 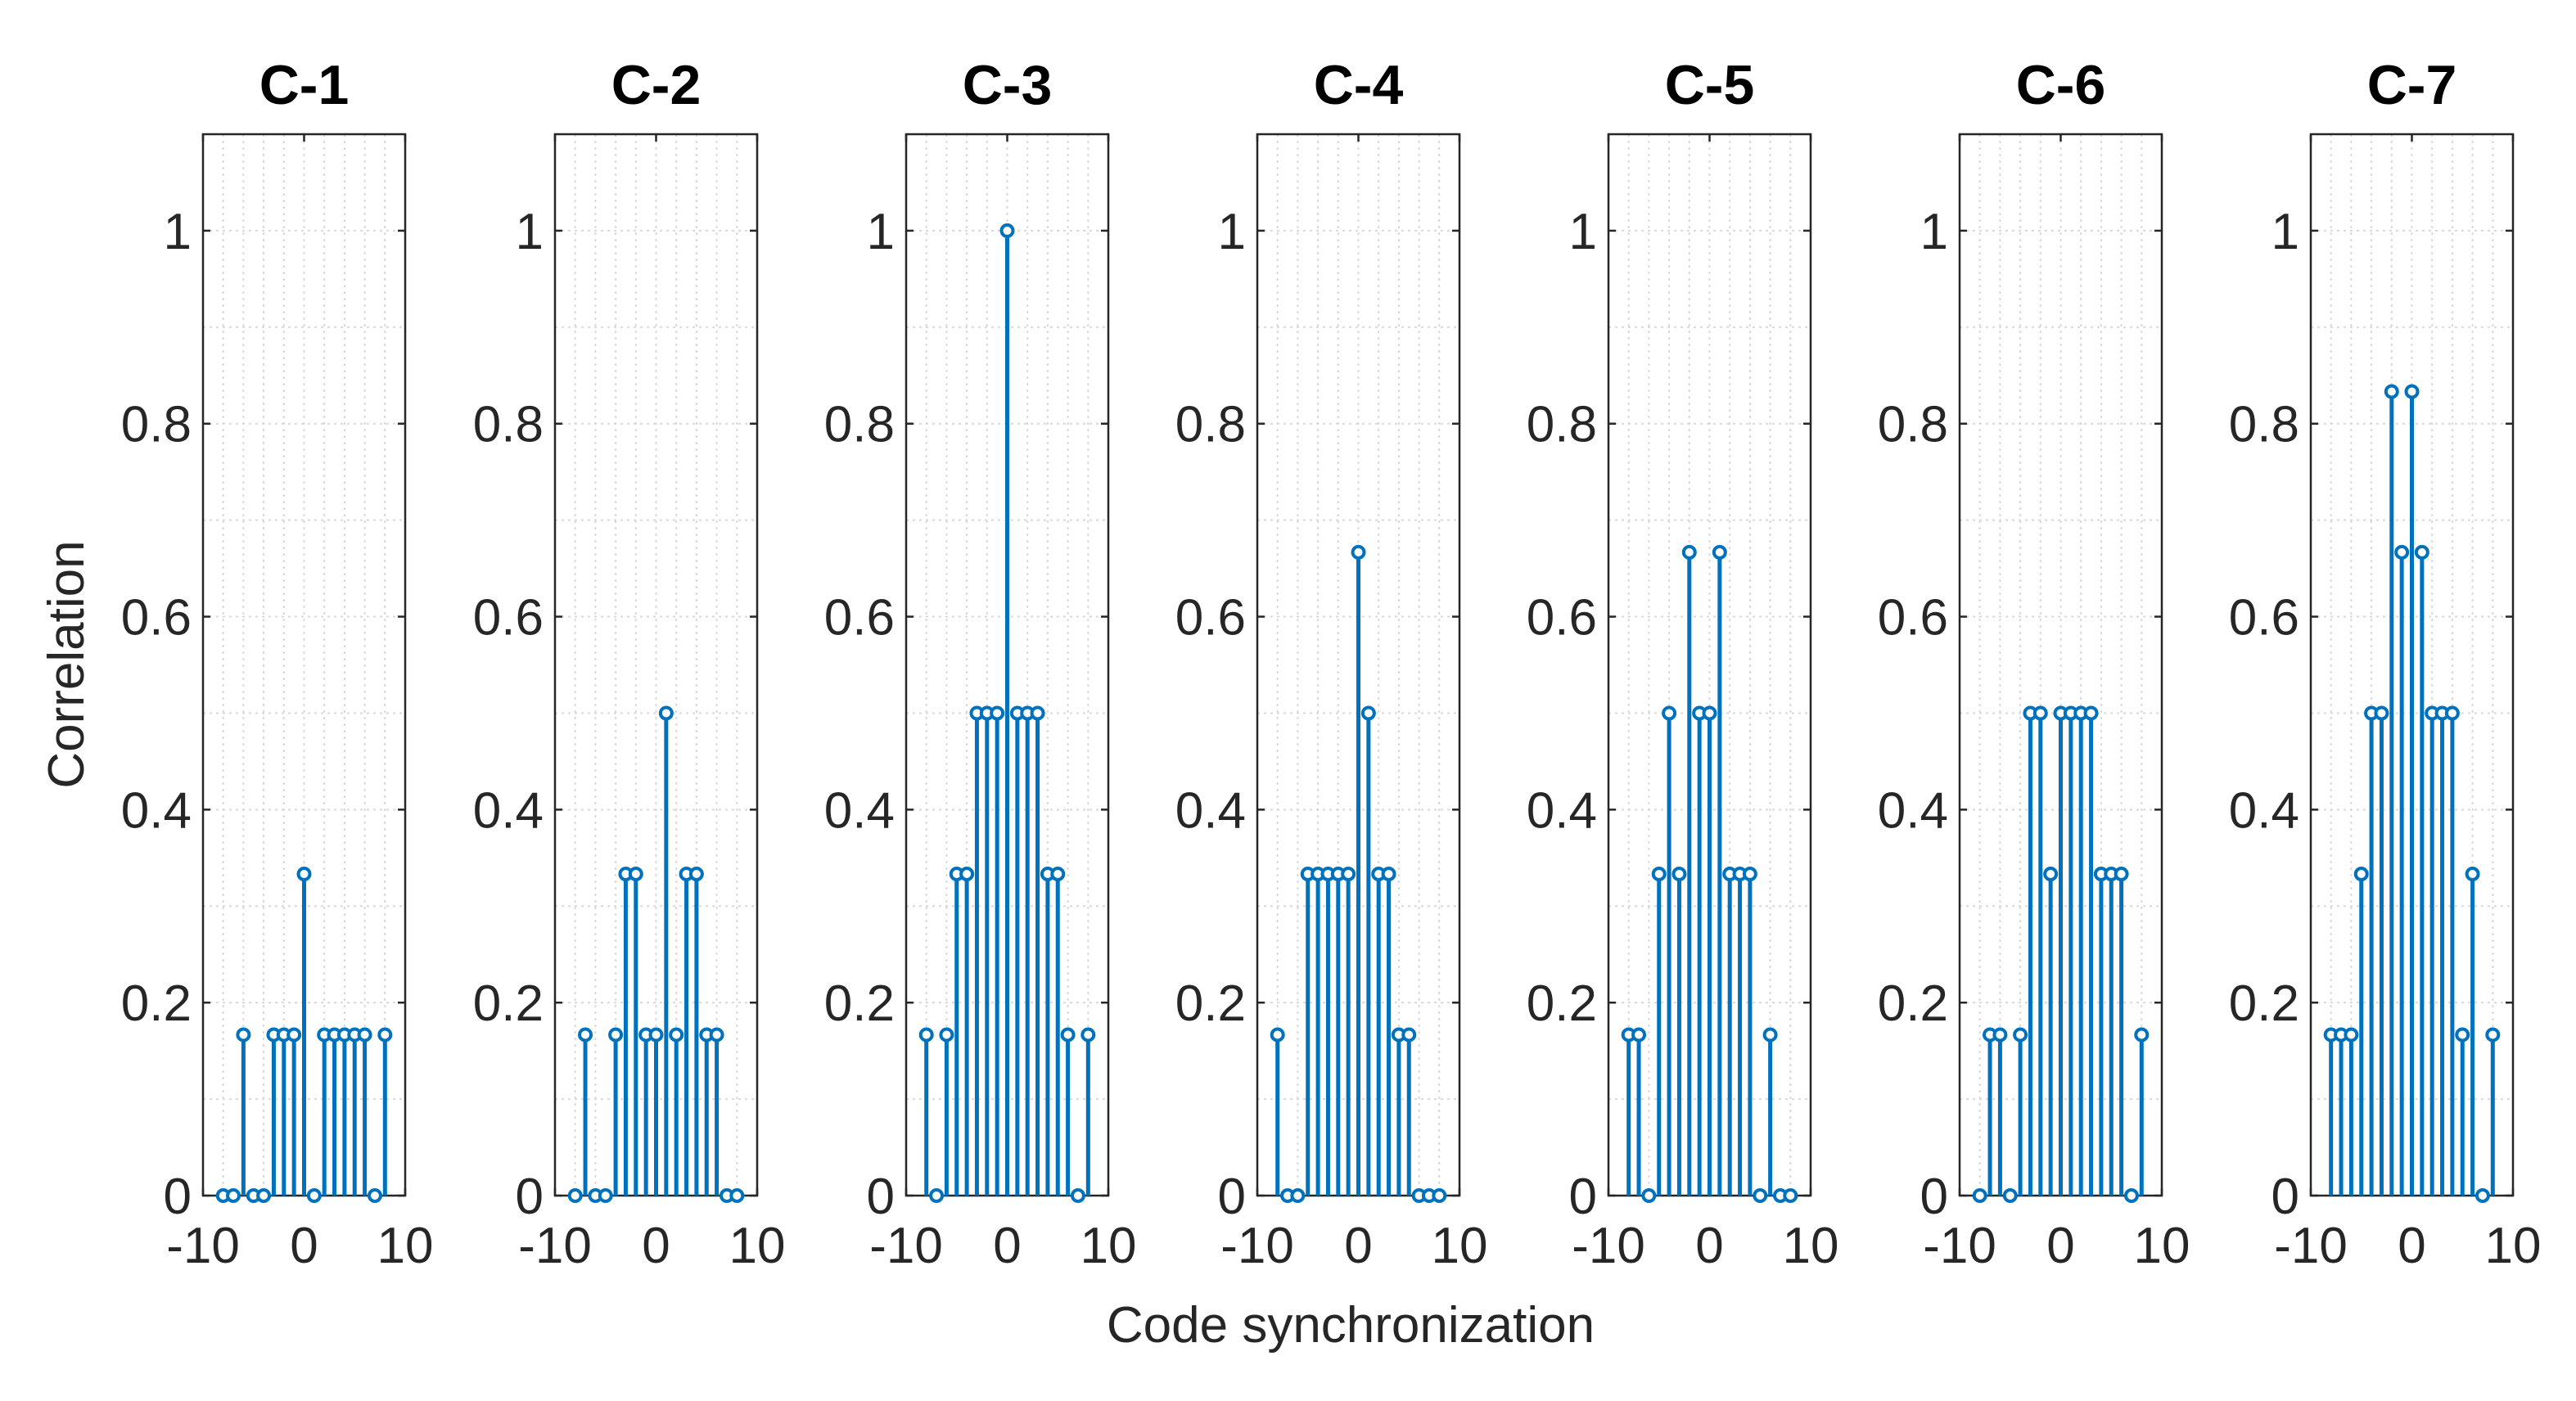 What do you see at coordinates (2061, 85) in the screenshot?
I see `panel-title: C-6` at bounding box center [2061, 85].